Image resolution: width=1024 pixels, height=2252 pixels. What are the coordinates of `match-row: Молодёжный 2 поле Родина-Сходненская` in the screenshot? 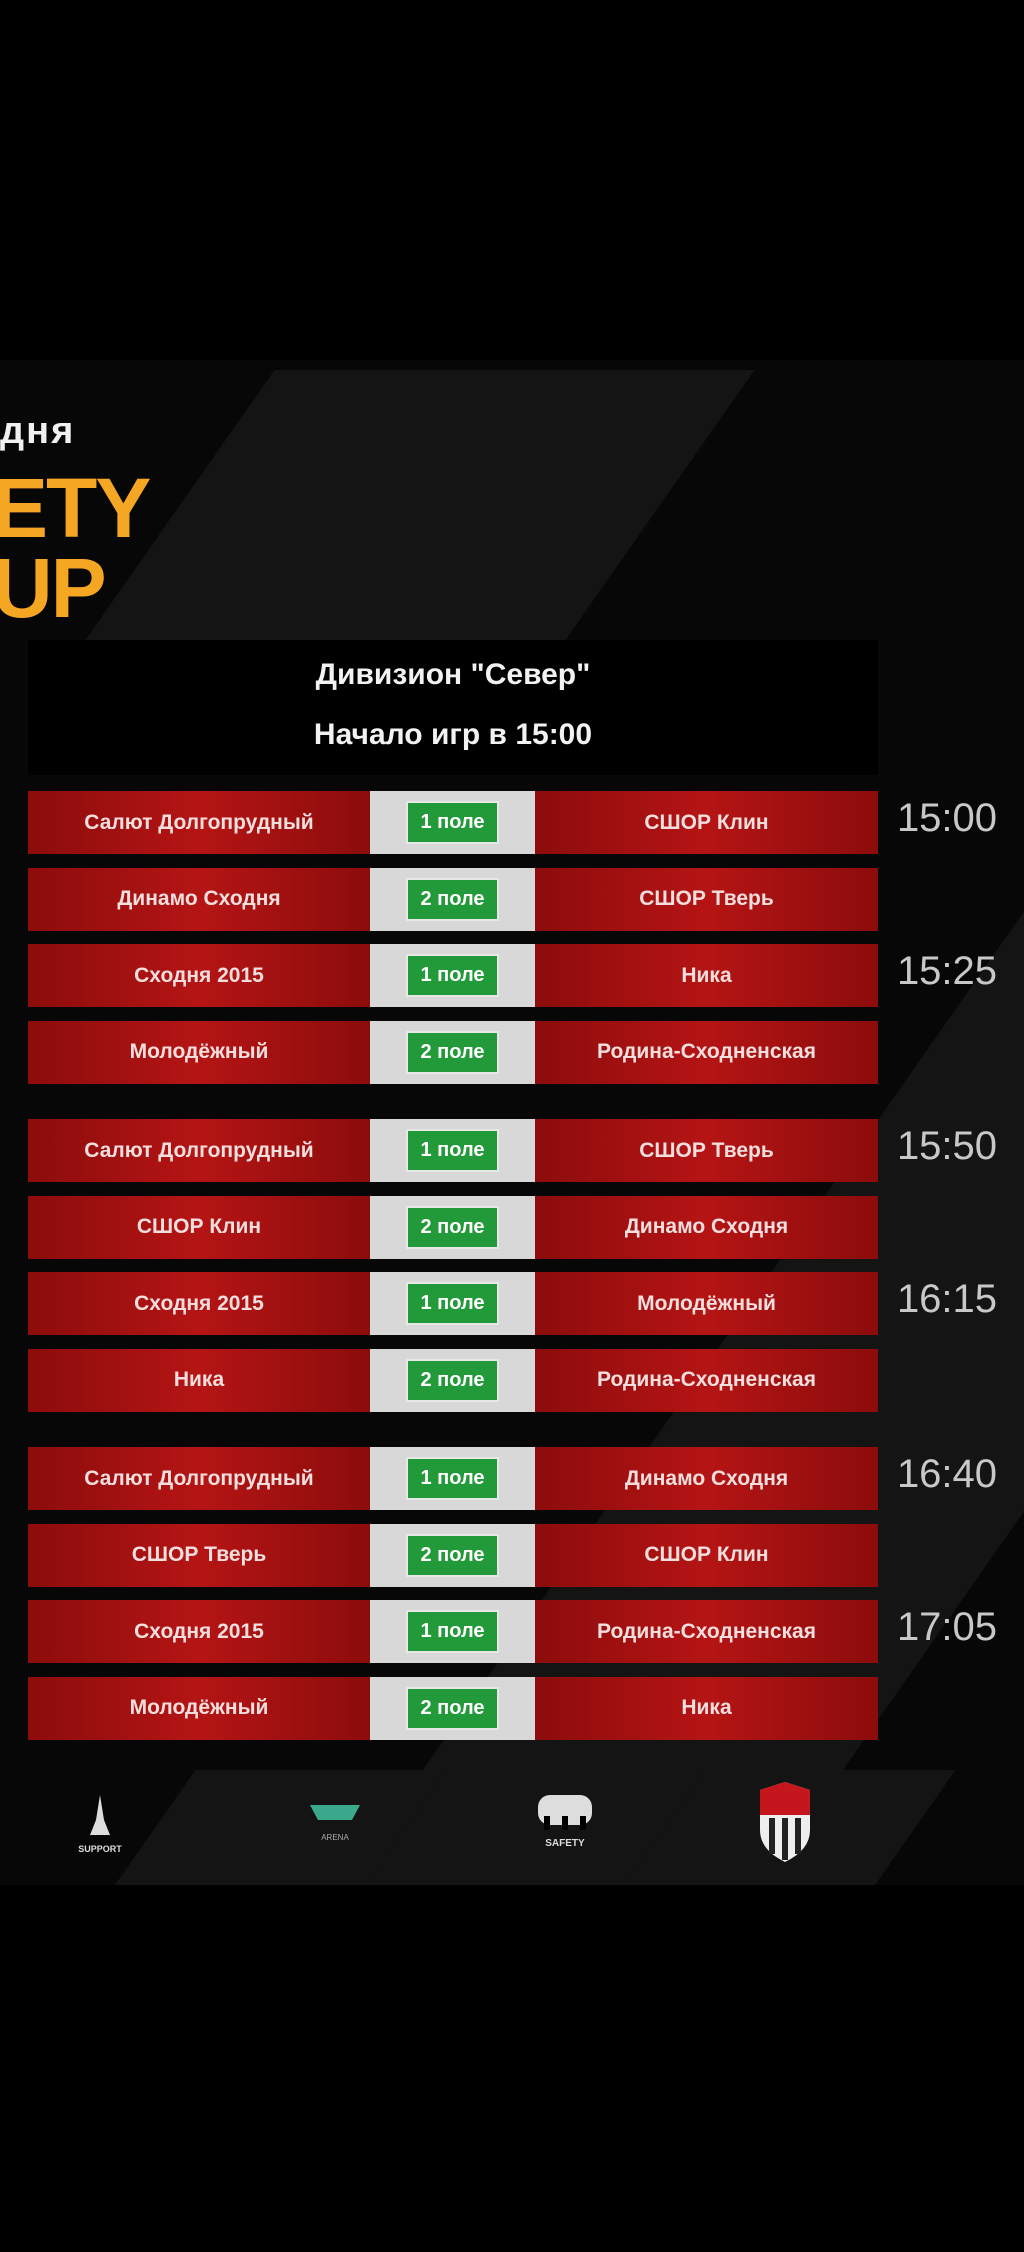 It's located at (453, 1052).